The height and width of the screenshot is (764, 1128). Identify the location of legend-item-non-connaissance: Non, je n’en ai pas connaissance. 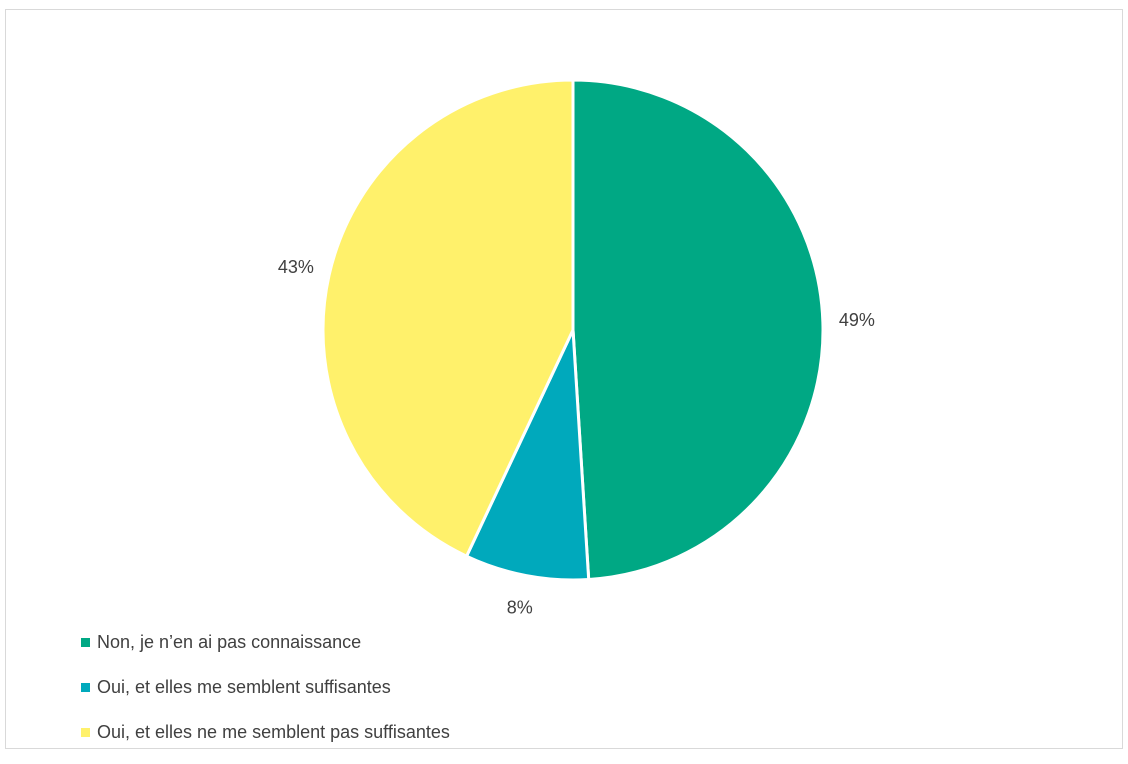
(265, 642).